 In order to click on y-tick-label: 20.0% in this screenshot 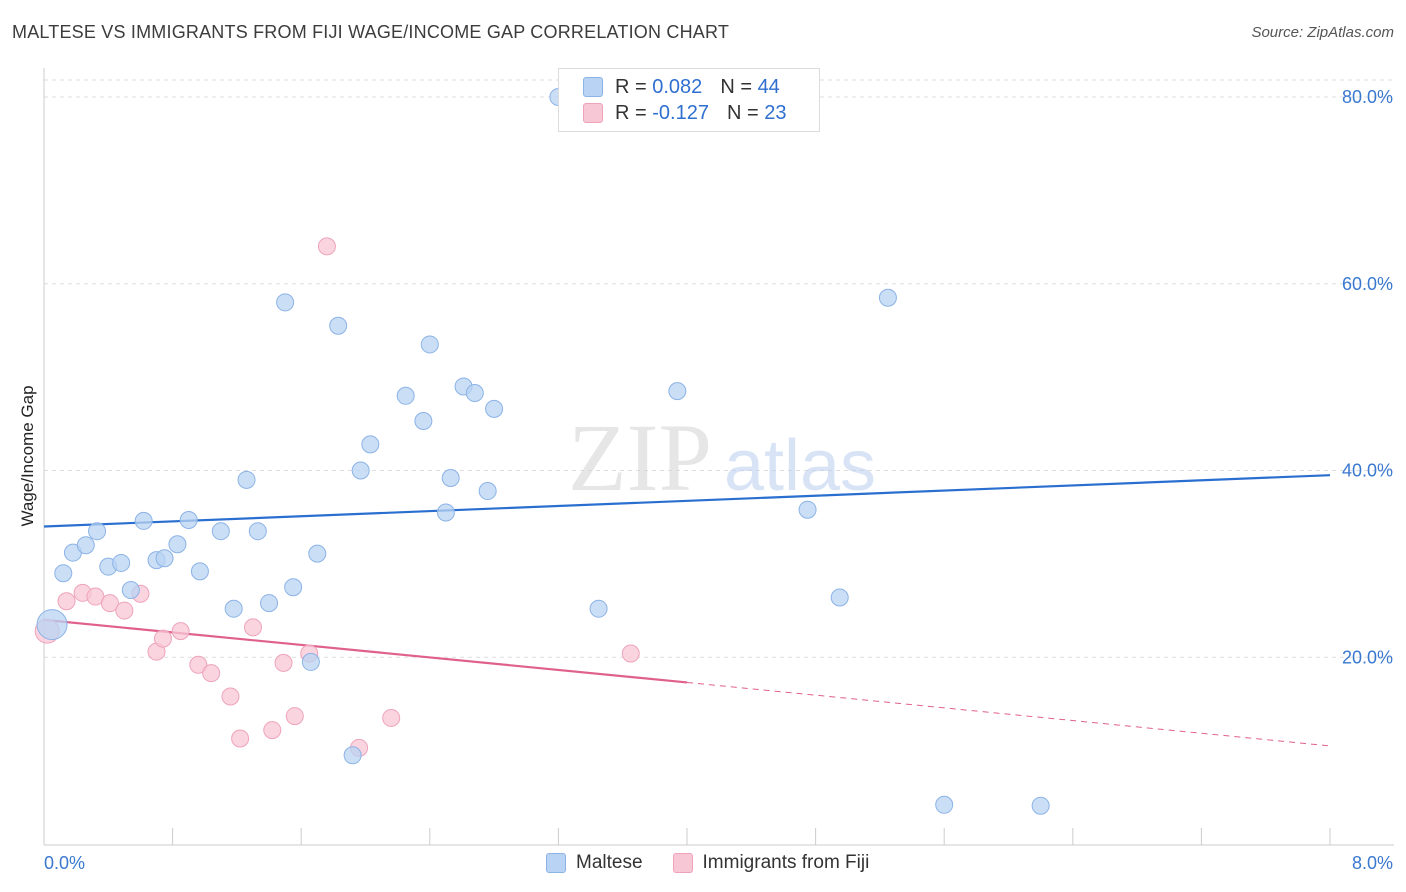, I will do `click(1367, 657)`.